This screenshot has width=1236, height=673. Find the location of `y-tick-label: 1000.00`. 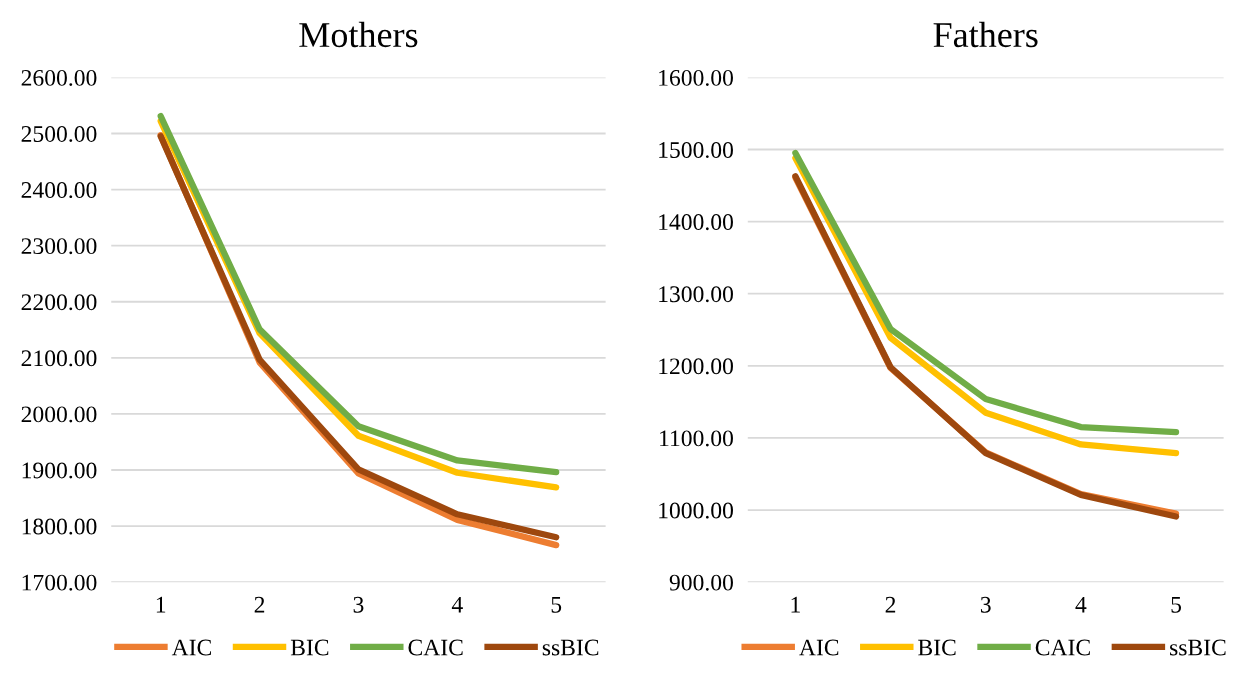

y-tick-label: 1000.00 is located at coordinates (696, 510).